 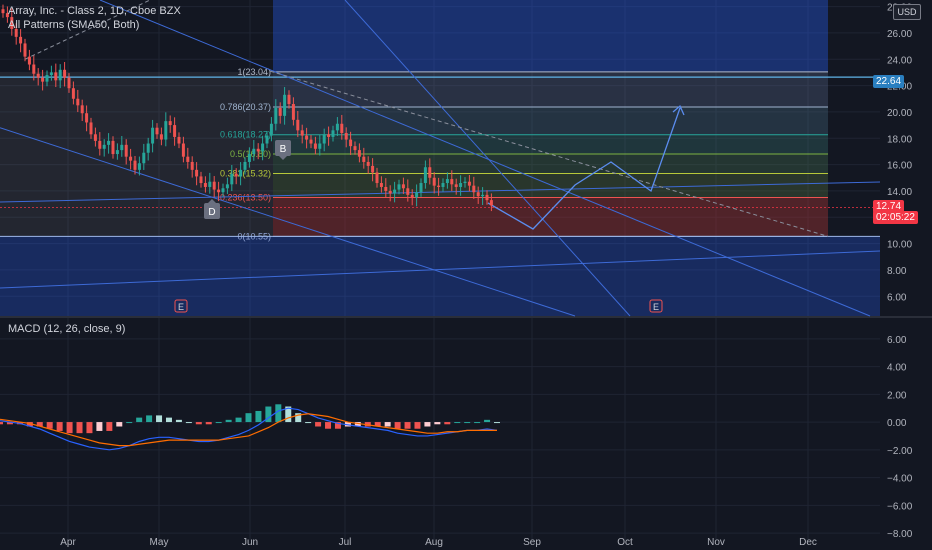 I want to click on macd-axis-tick: 6.00, so click(x=897, y=340).